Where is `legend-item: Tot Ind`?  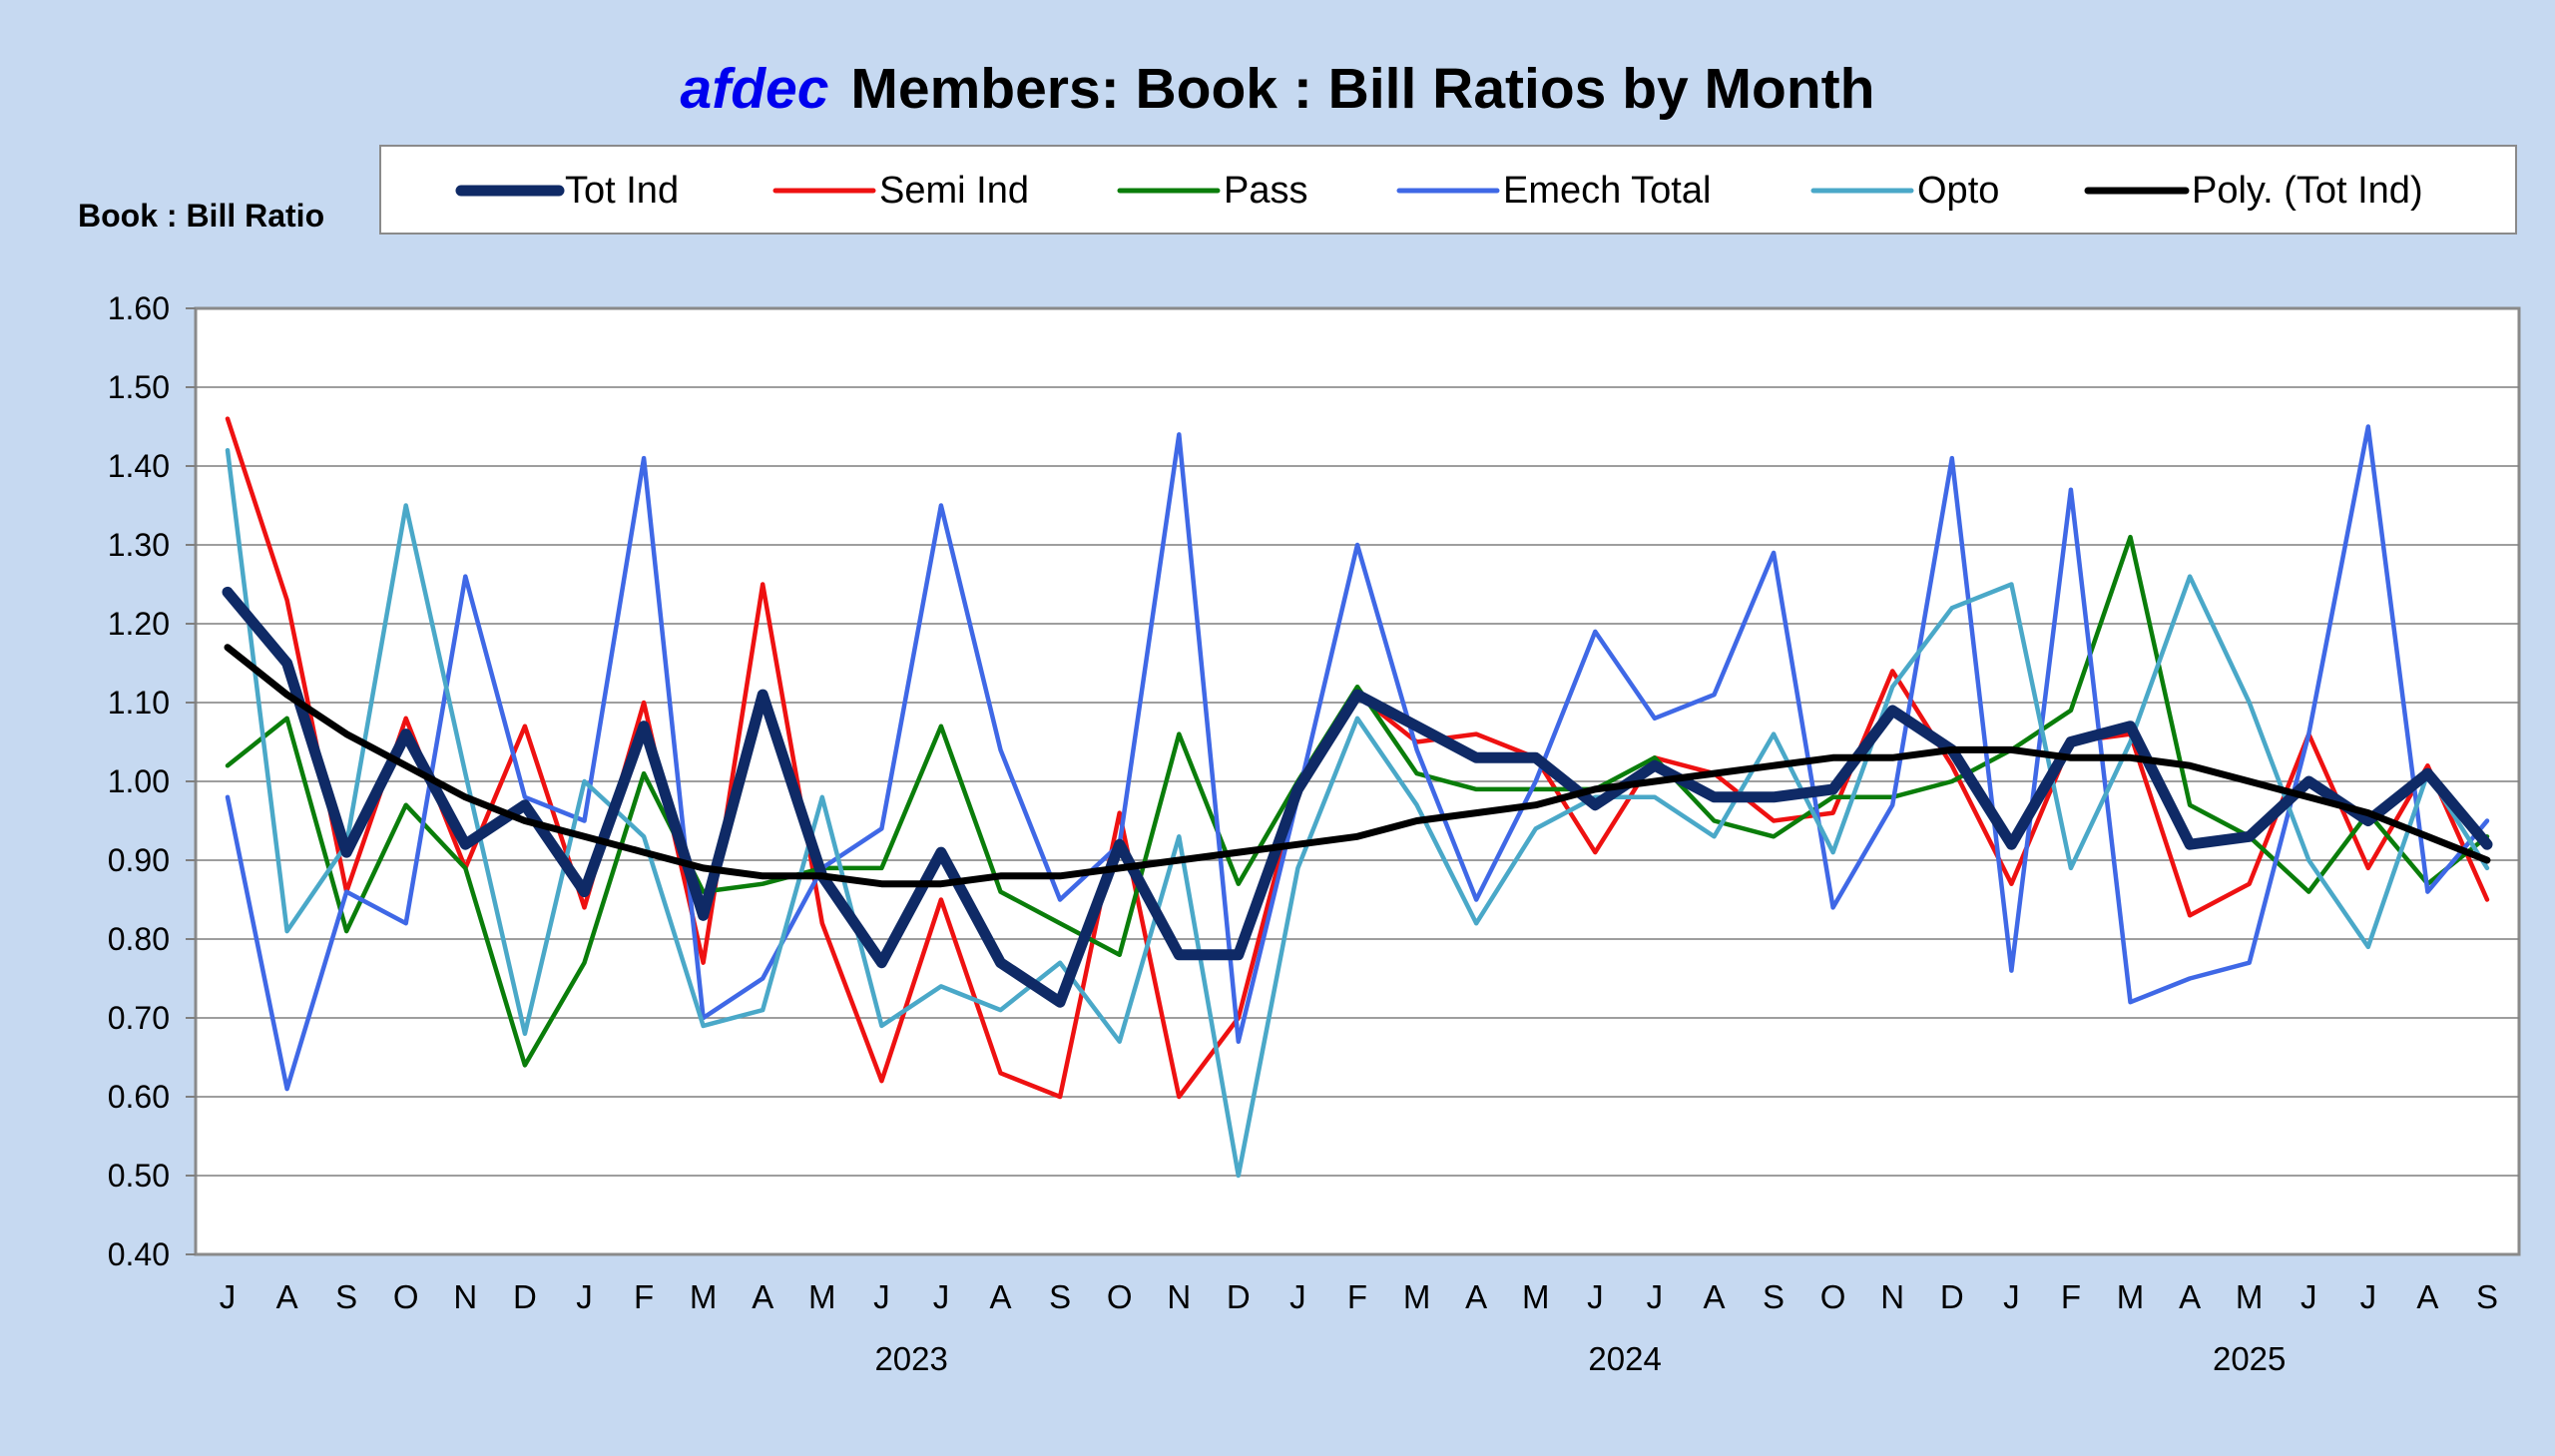 legend-item: Tot Ind is located at coordinates (567, 191).